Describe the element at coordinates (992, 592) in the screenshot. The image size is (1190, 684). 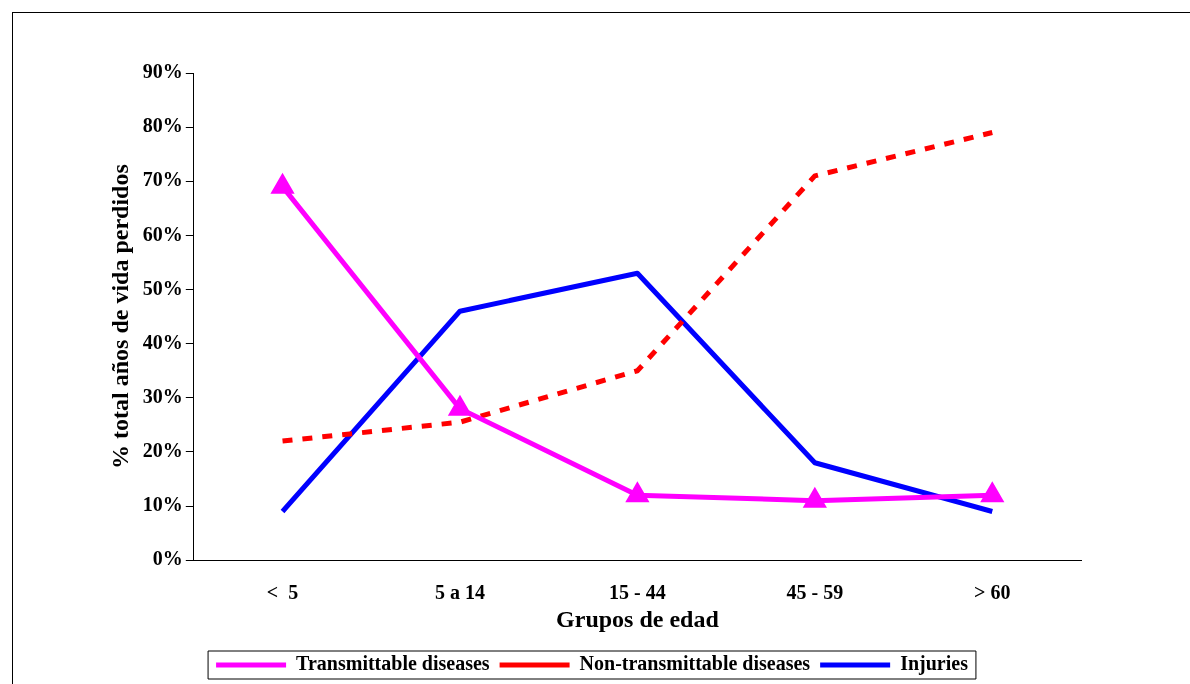
I see `x-tick-label: > 60` at that location.